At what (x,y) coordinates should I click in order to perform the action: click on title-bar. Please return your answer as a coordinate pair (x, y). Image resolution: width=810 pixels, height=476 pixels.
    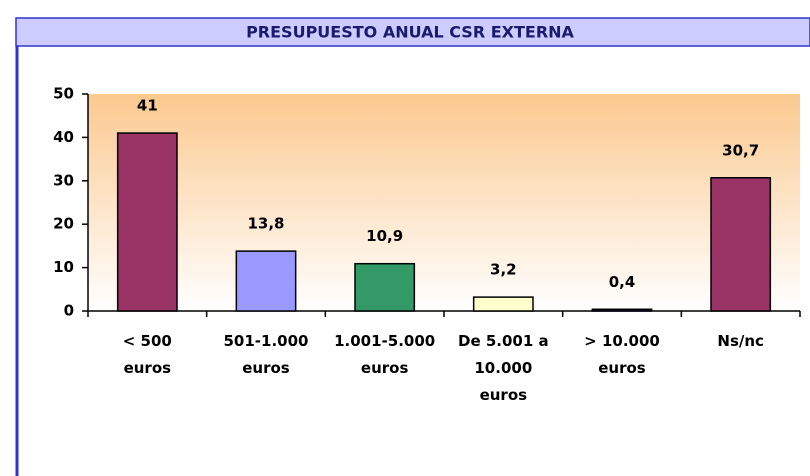
    Looking at the image, I should click on (412, 32).